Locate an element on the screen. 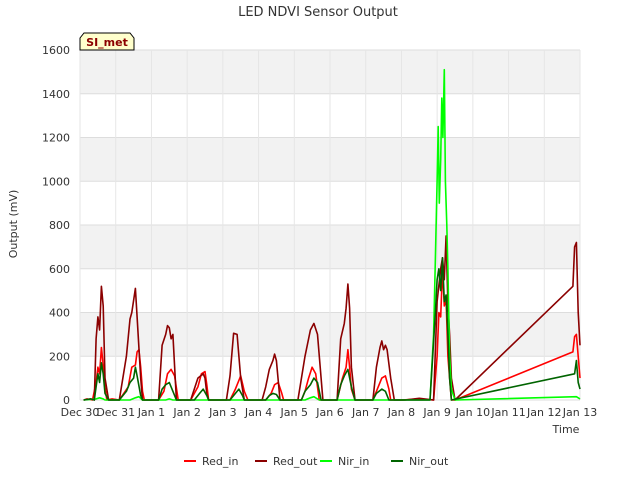 The image size is (640, 480). site-label-box: SI_met is located at coordinates (107, 41).